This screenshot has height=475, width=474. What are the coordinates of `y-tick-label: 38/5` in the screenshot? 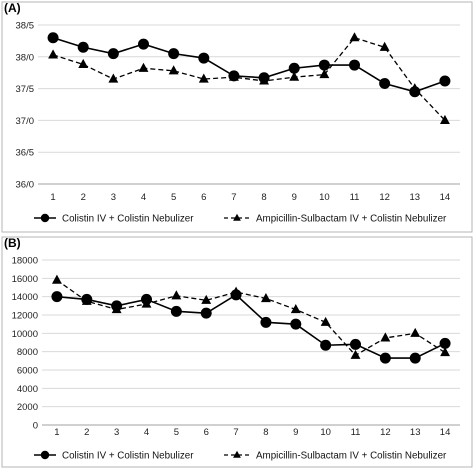 It's located at (25, 26).